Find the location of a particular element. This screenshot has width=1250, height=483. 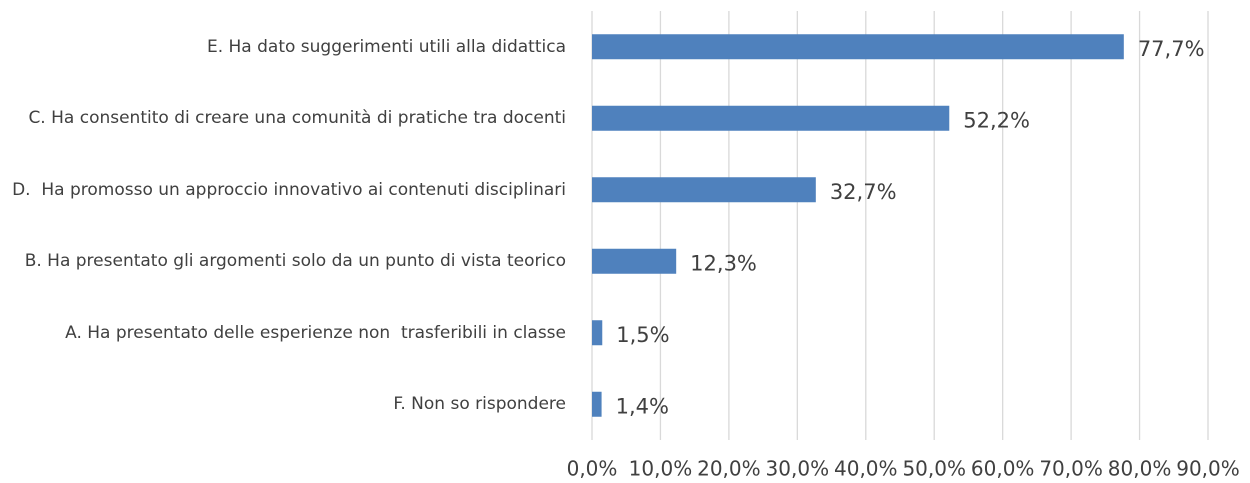

x-tick-label: 40,0% is located at coordinates (866, 469).